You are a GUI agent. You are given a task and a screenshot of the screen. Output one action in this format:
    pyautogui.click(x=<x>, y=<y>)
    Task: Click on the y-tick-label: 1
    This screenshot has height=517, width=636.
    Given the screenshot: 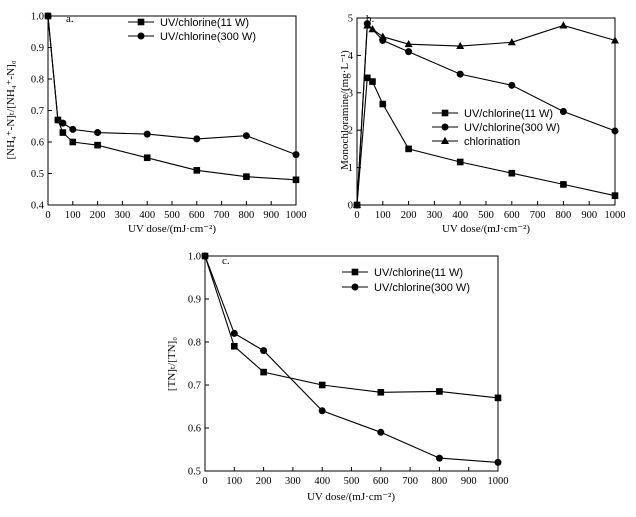 What is the action you would take?
    pyautogui.click(x=350, y=168)
    